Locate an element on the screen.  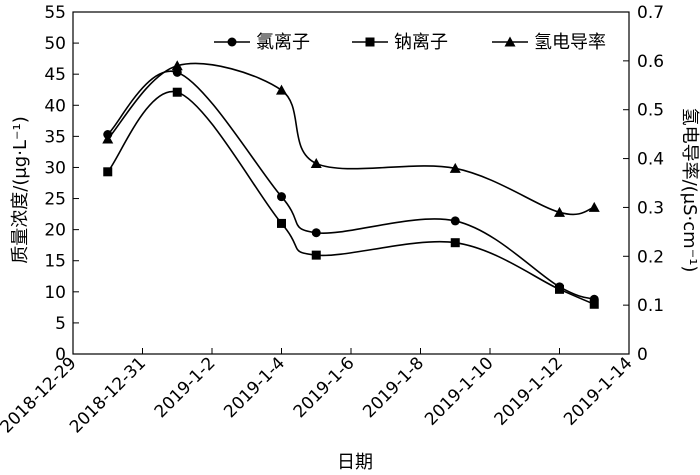
right-tick-label: 0.6 is located at coordinates (650, 62).